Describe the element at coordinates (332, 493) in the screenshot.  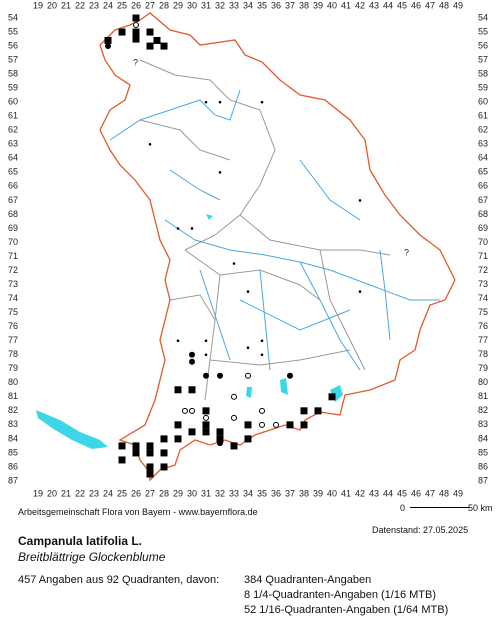
I see `column-label: 40` at that location.